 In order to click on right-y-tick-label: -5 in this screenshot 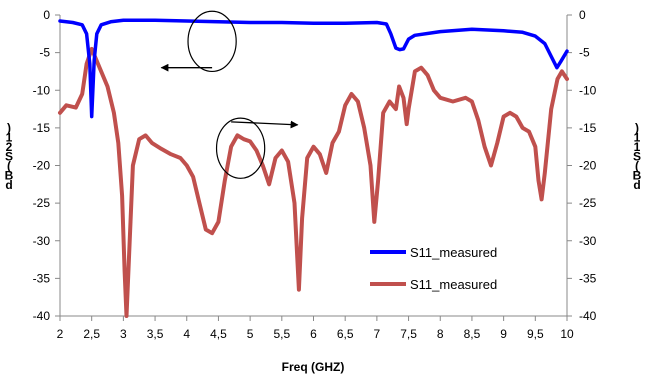, I will do `click(584, 53)`.